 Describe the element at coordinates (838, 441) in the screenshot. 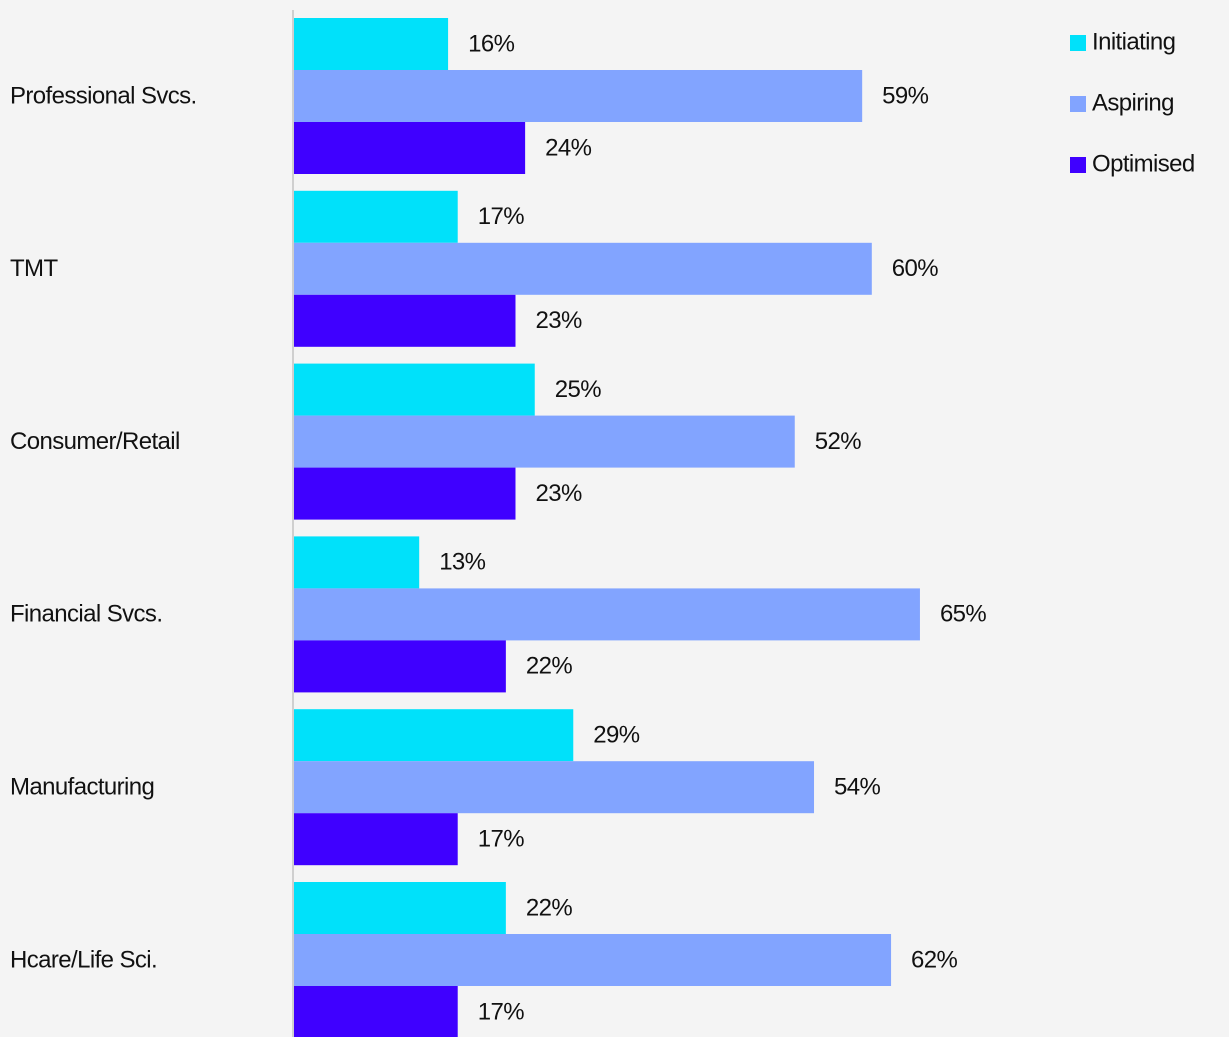

I see `value-label: 52%` at that location.